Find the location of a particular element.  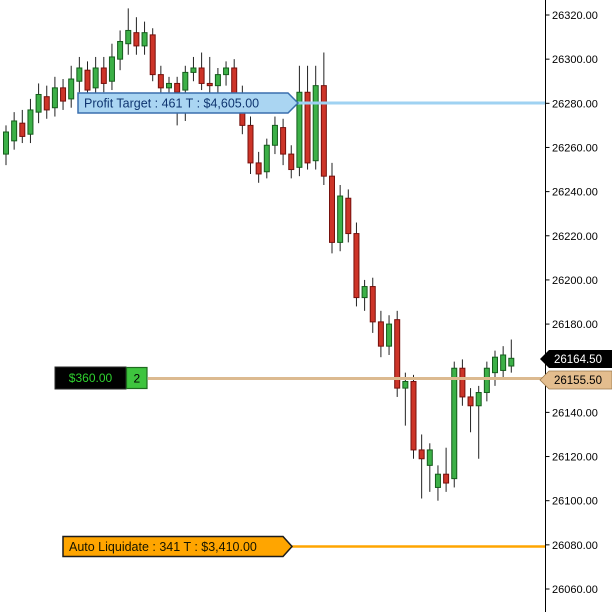

price-axis-label: 26100.00 is located at coordinates (575, 502).